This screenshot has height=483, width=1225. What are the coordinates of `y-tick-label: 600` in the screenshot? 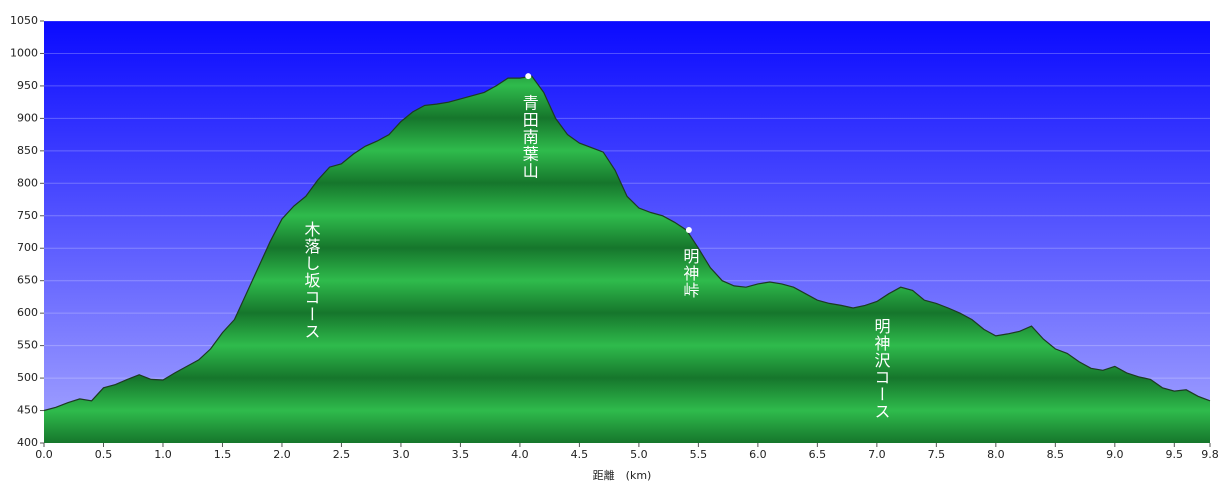 It's located at (27, 312).